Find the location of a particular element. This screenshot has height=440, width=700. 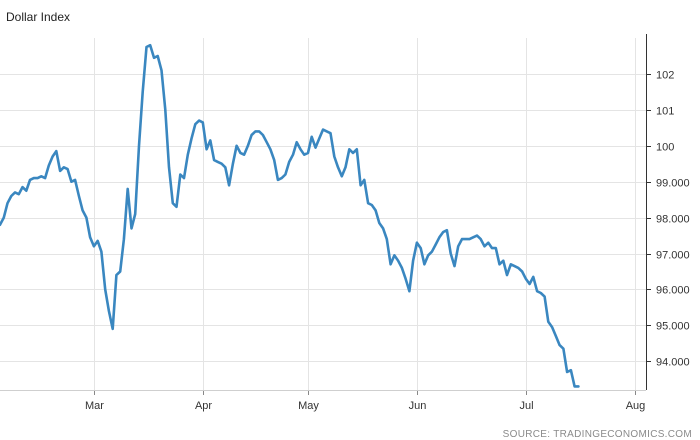

y-tick-label: 99.000 is located at coordinates (673, 184).